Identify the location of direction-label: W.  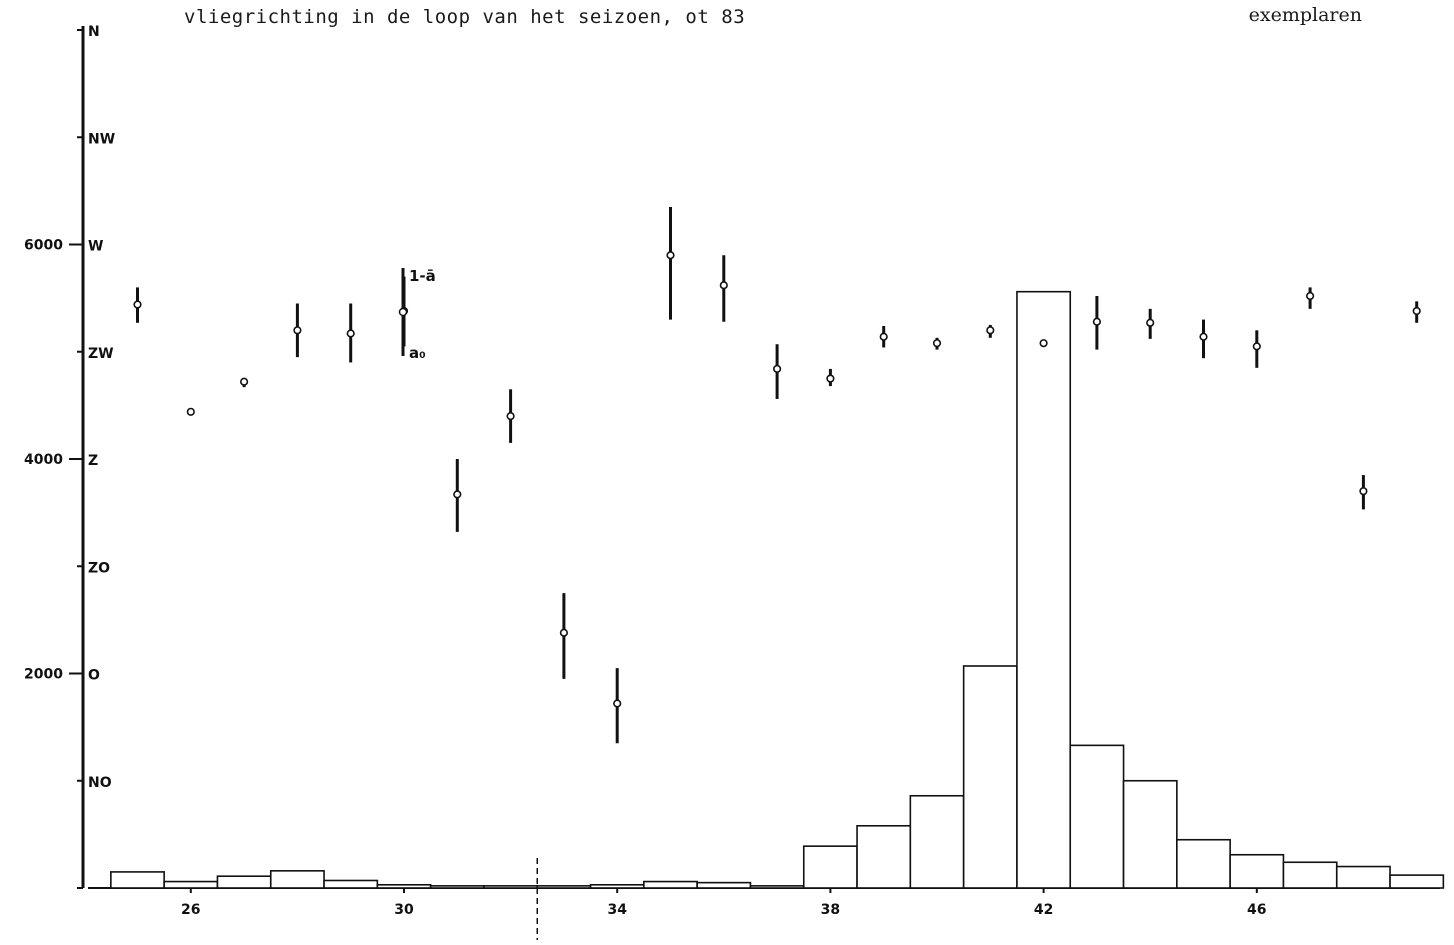
(95, 247).